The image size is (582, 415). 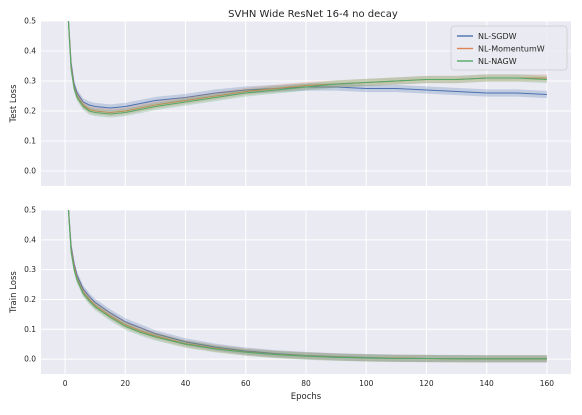 I want to click on x-tick-label: 140, so click(x=487, y=383).